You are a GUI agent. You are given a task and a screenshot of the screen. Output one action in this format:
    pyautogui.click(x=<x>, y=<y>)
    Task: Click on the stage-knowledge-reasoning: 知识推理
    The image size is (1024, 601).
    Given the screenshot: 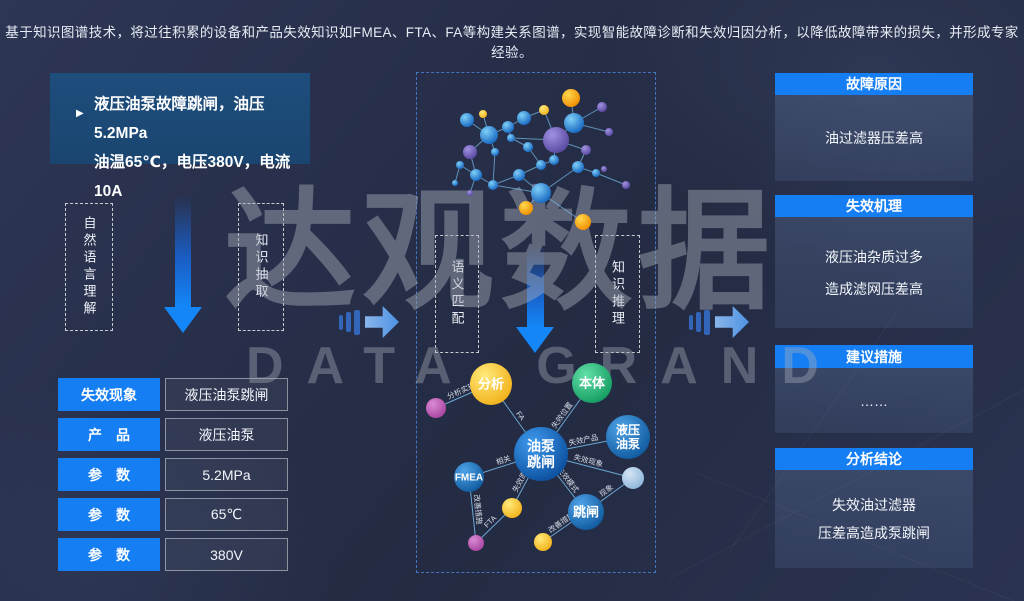 What is the action you would take?
    pyautogui.click(x=617, y=294)
    